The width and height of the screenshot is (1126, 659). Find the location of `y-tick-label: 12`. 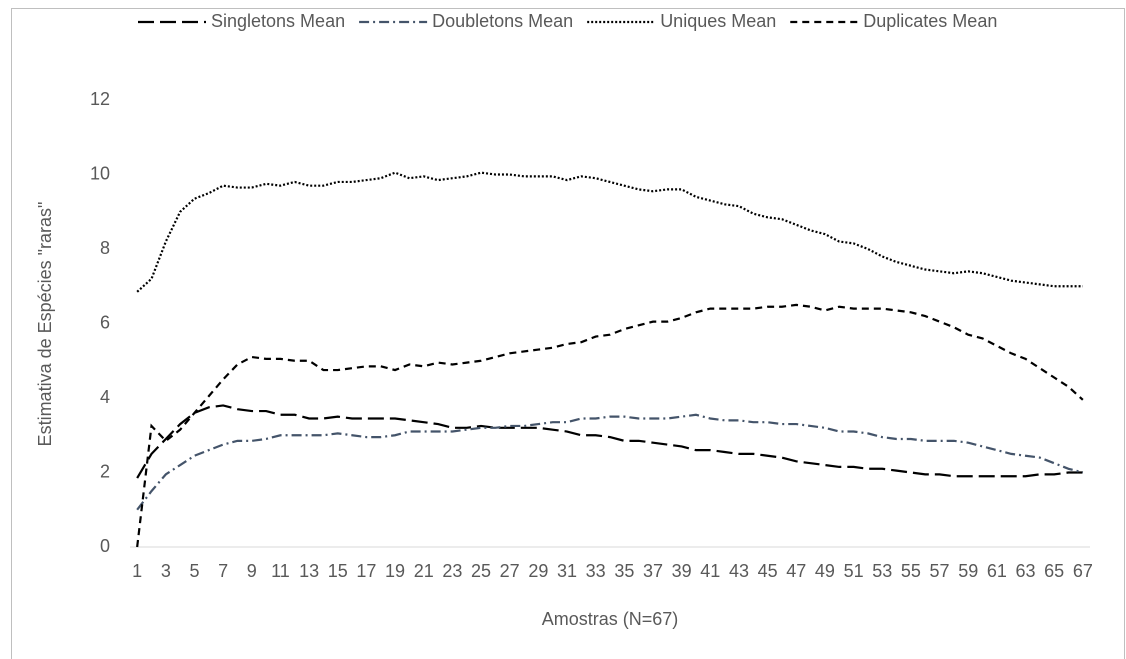

y-tick-label: 12 is located at coordinates (100, 99).